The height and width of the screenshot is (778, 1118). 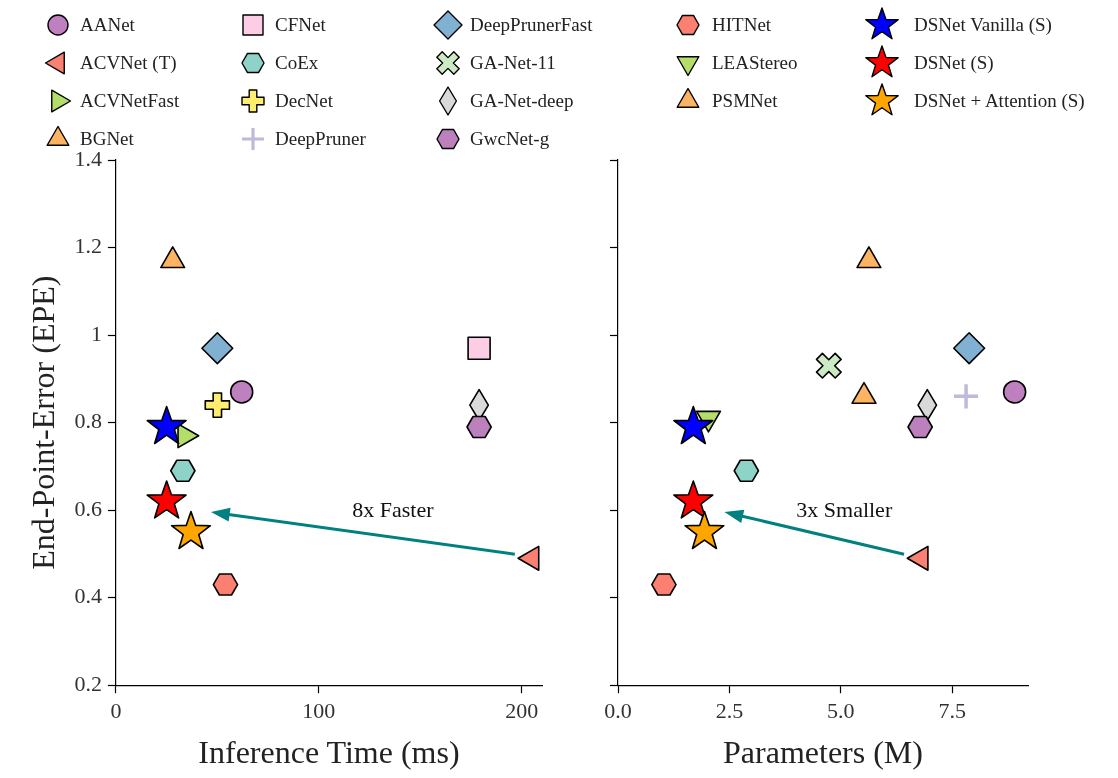 I want to click on legend-label: DeepPrunerFast, so click(x=531, y=25).